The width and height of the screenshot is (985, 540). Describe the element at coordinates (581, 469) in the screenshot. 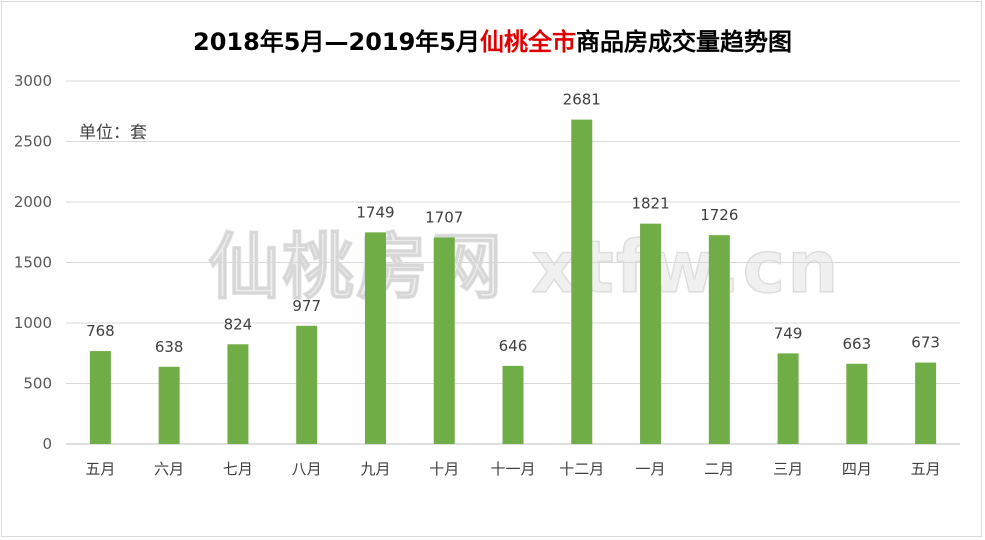

I see `x-tick-label: 十二月` at that location.